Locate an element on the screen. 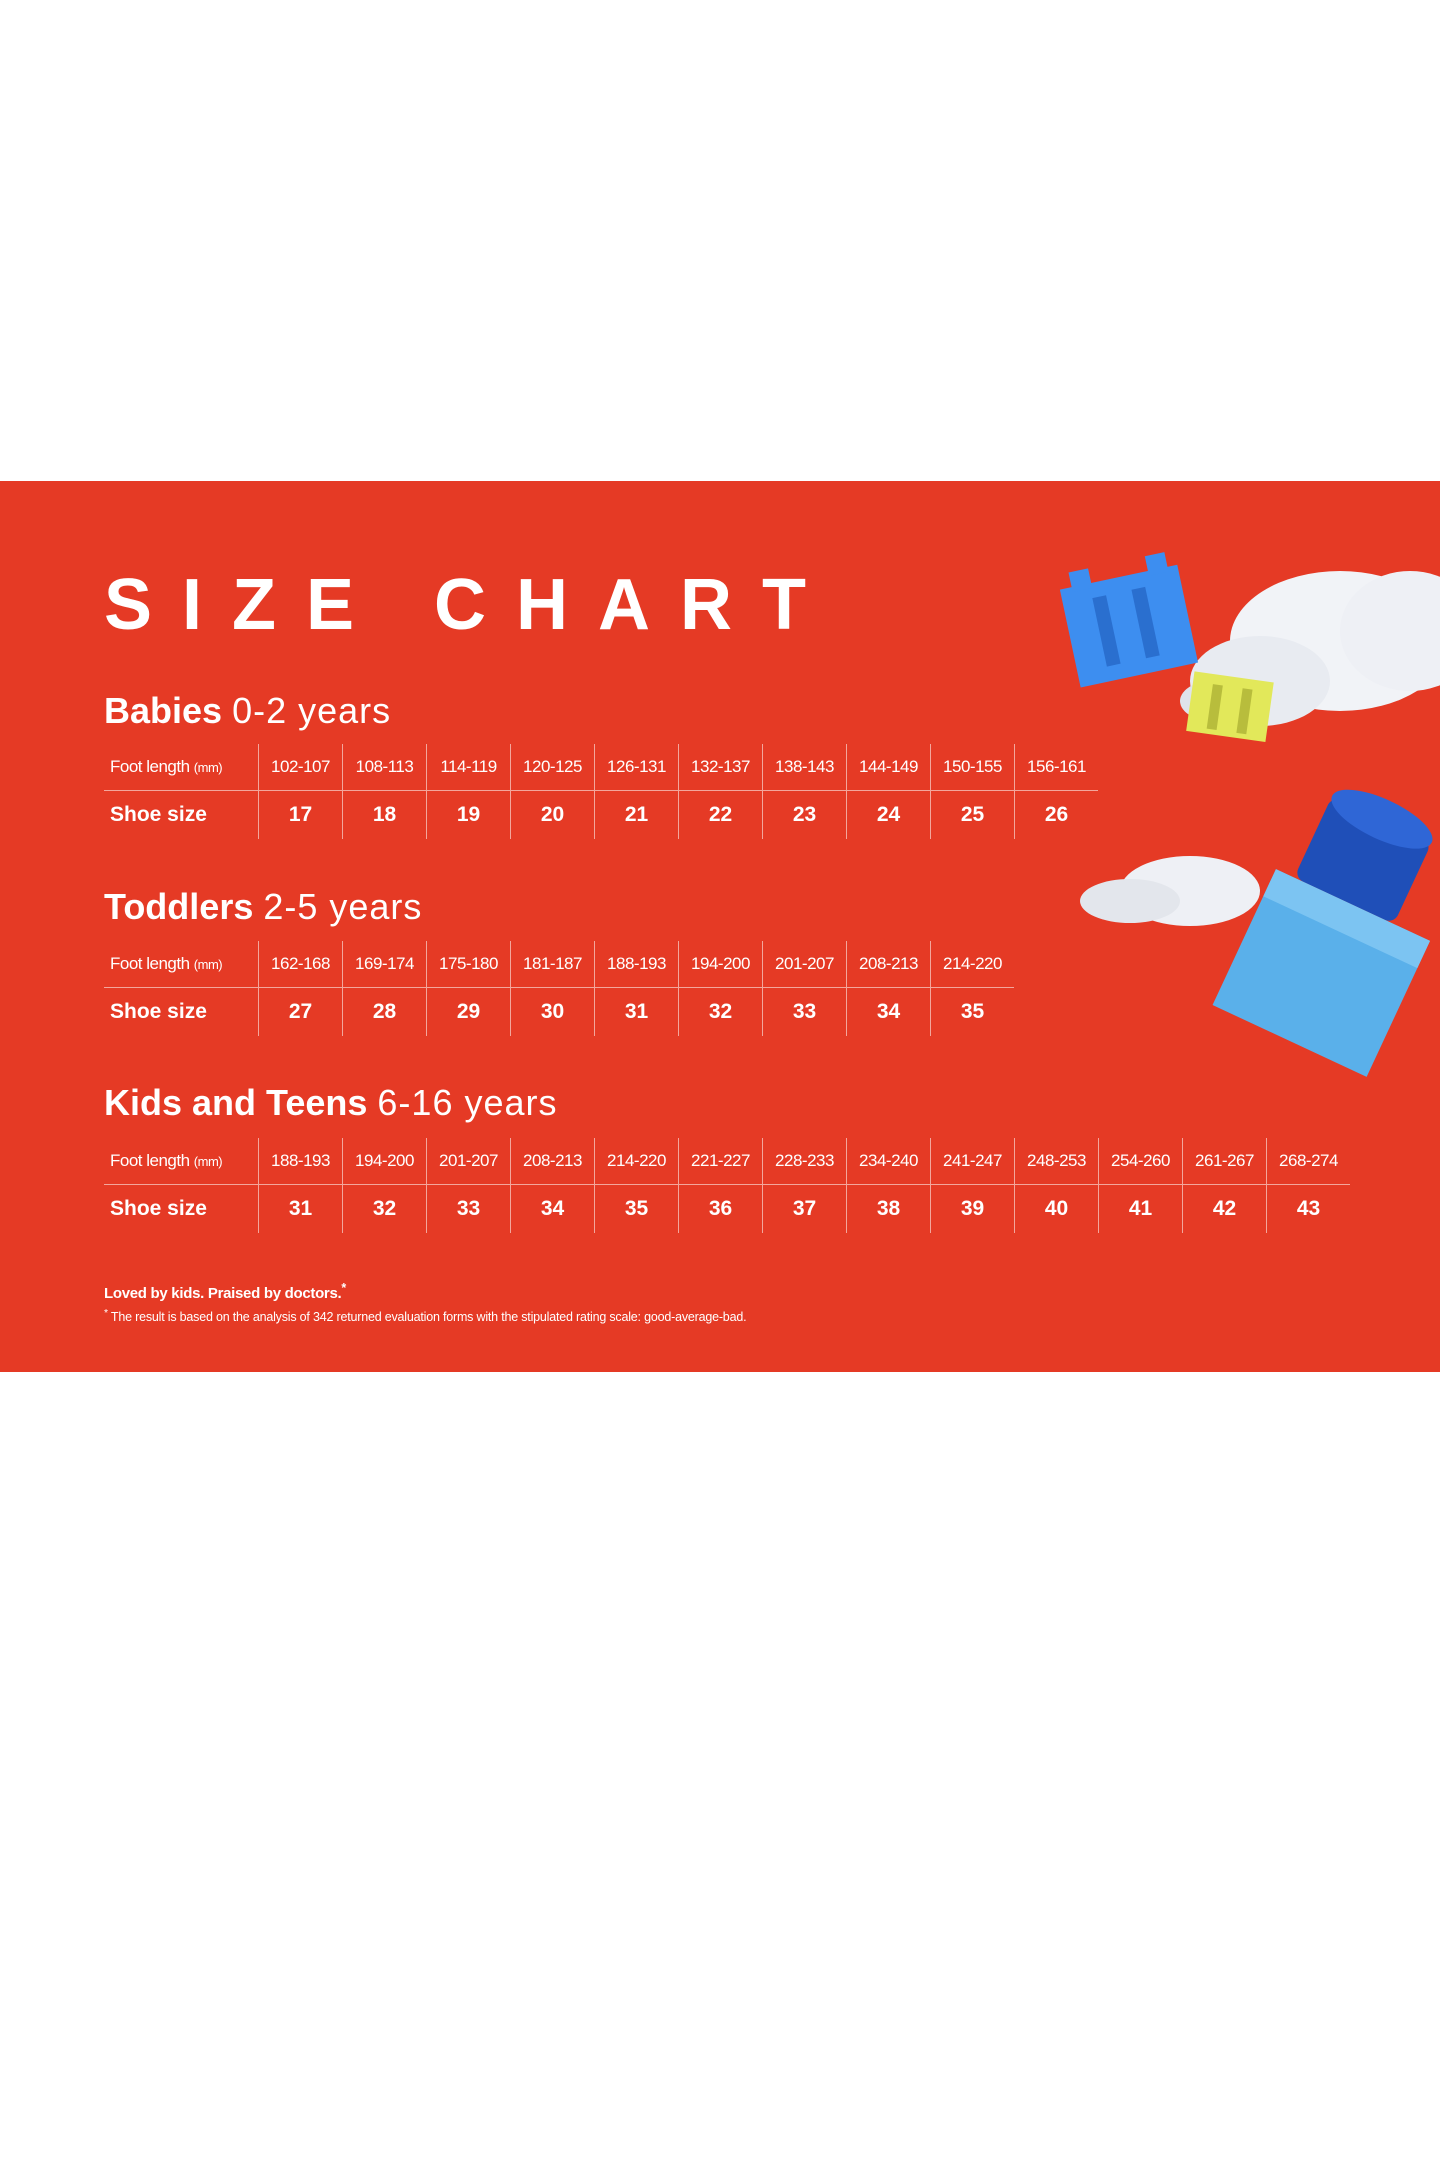  shoe-size-cell: 19 is located at coordinates (468, 814).